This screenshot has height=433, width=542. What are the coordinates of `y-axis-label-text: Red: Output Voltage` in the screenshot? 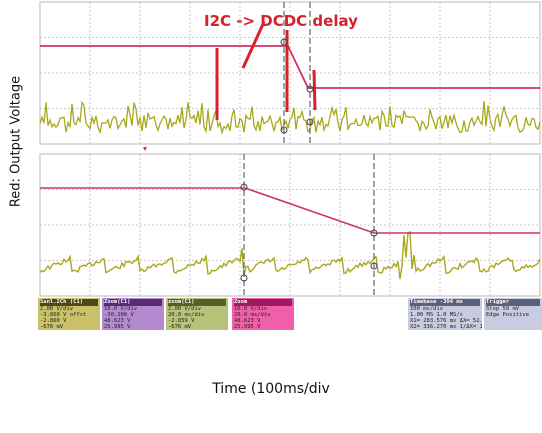 It's located at (16, 141).